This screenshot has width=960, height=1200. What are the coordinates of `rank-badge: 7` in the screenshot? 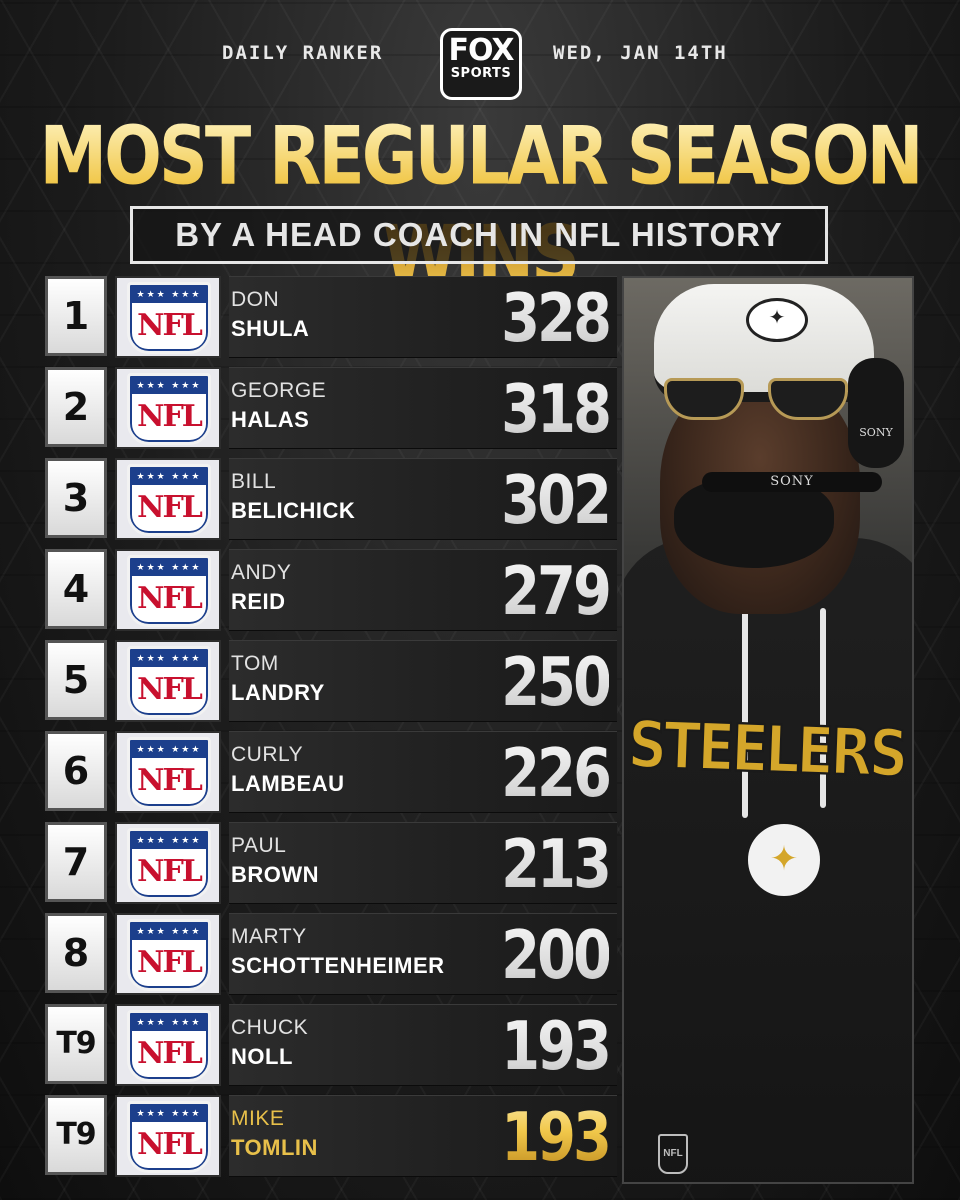 It's located at (76, 862).